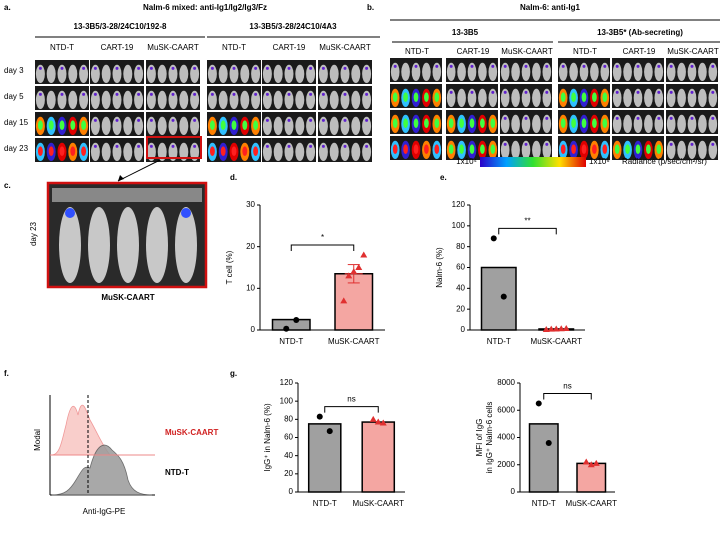  What do you see at coordinates (139, 170) in the screenshot?
I see `arrow` at bounding box center [139, 170].